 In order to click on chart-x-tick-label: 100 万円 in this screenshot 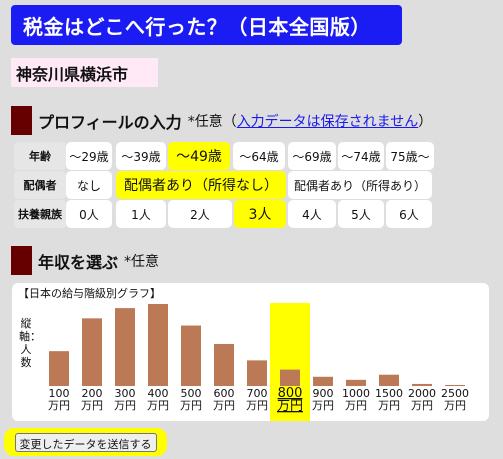, I will do `click(59, 399)`.